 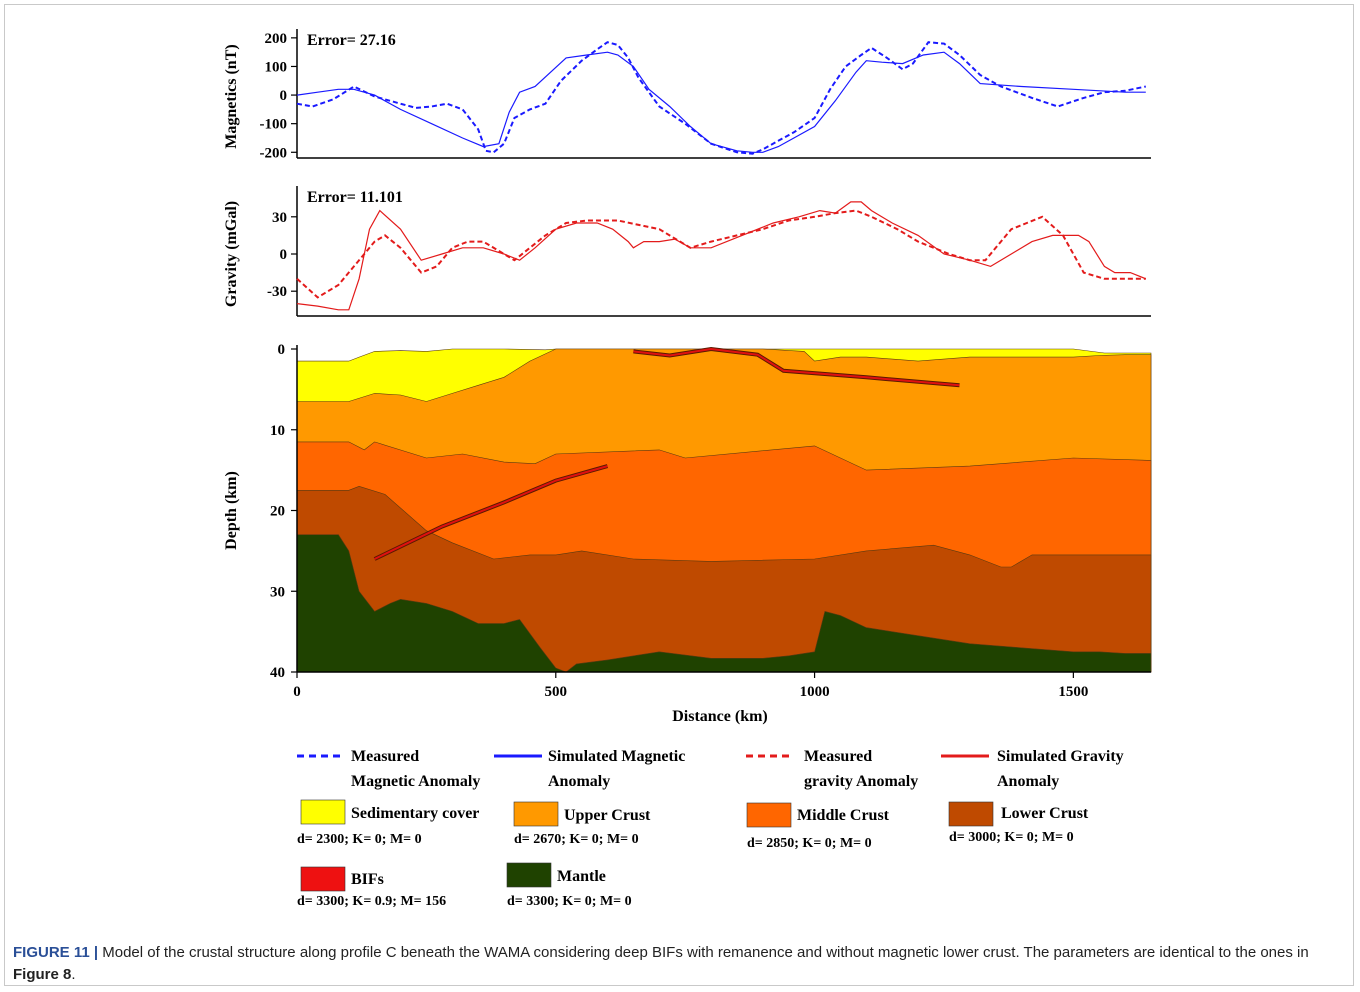 What do you see at coordinates (274, 125) in the screenshot?
I see `mag-ytick-label: -100` at bounding box center [274, 125].